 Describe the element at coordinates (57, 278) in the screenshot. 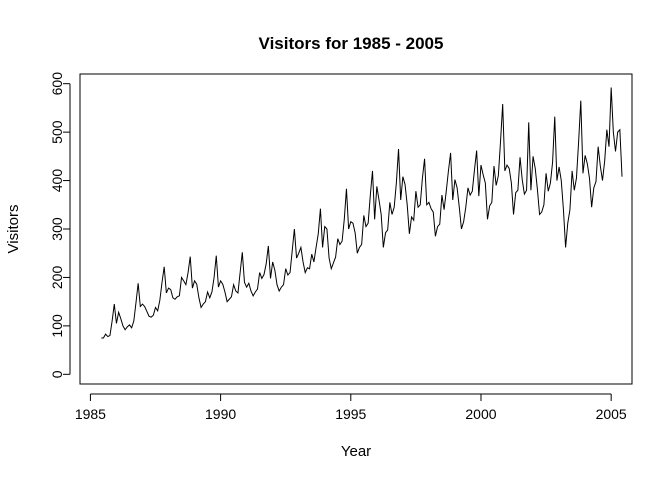

I see `y-tick-label: 200` at that location.